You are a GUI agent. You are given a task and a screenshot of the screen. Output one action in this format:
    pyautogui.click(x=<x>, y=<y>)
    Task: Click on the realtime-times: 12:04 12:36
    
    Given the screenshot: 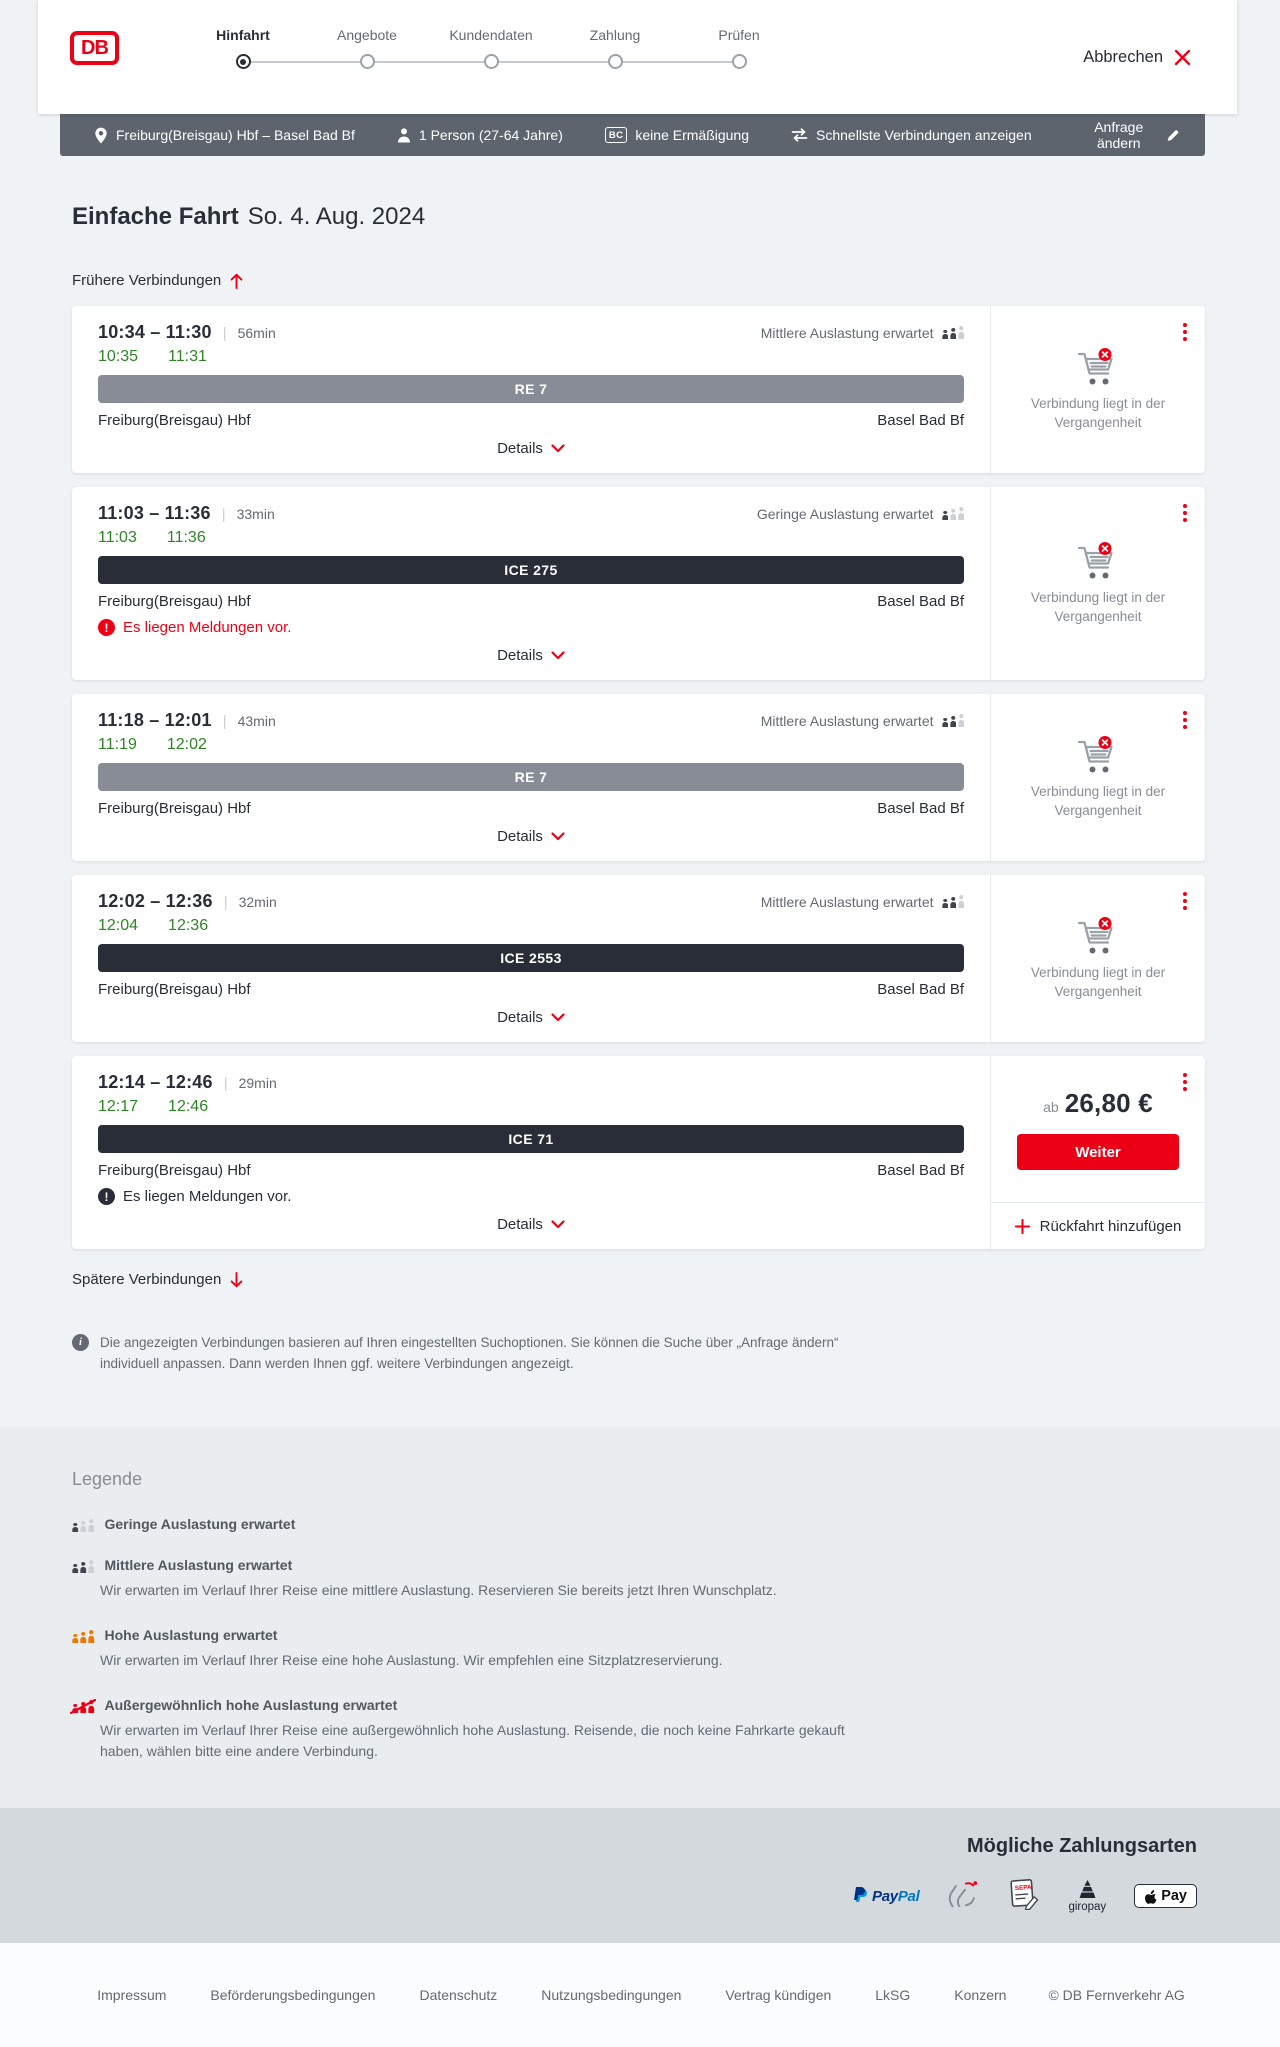 What is the action you would take?
    pyautogui.click(x=531, y=926)
    